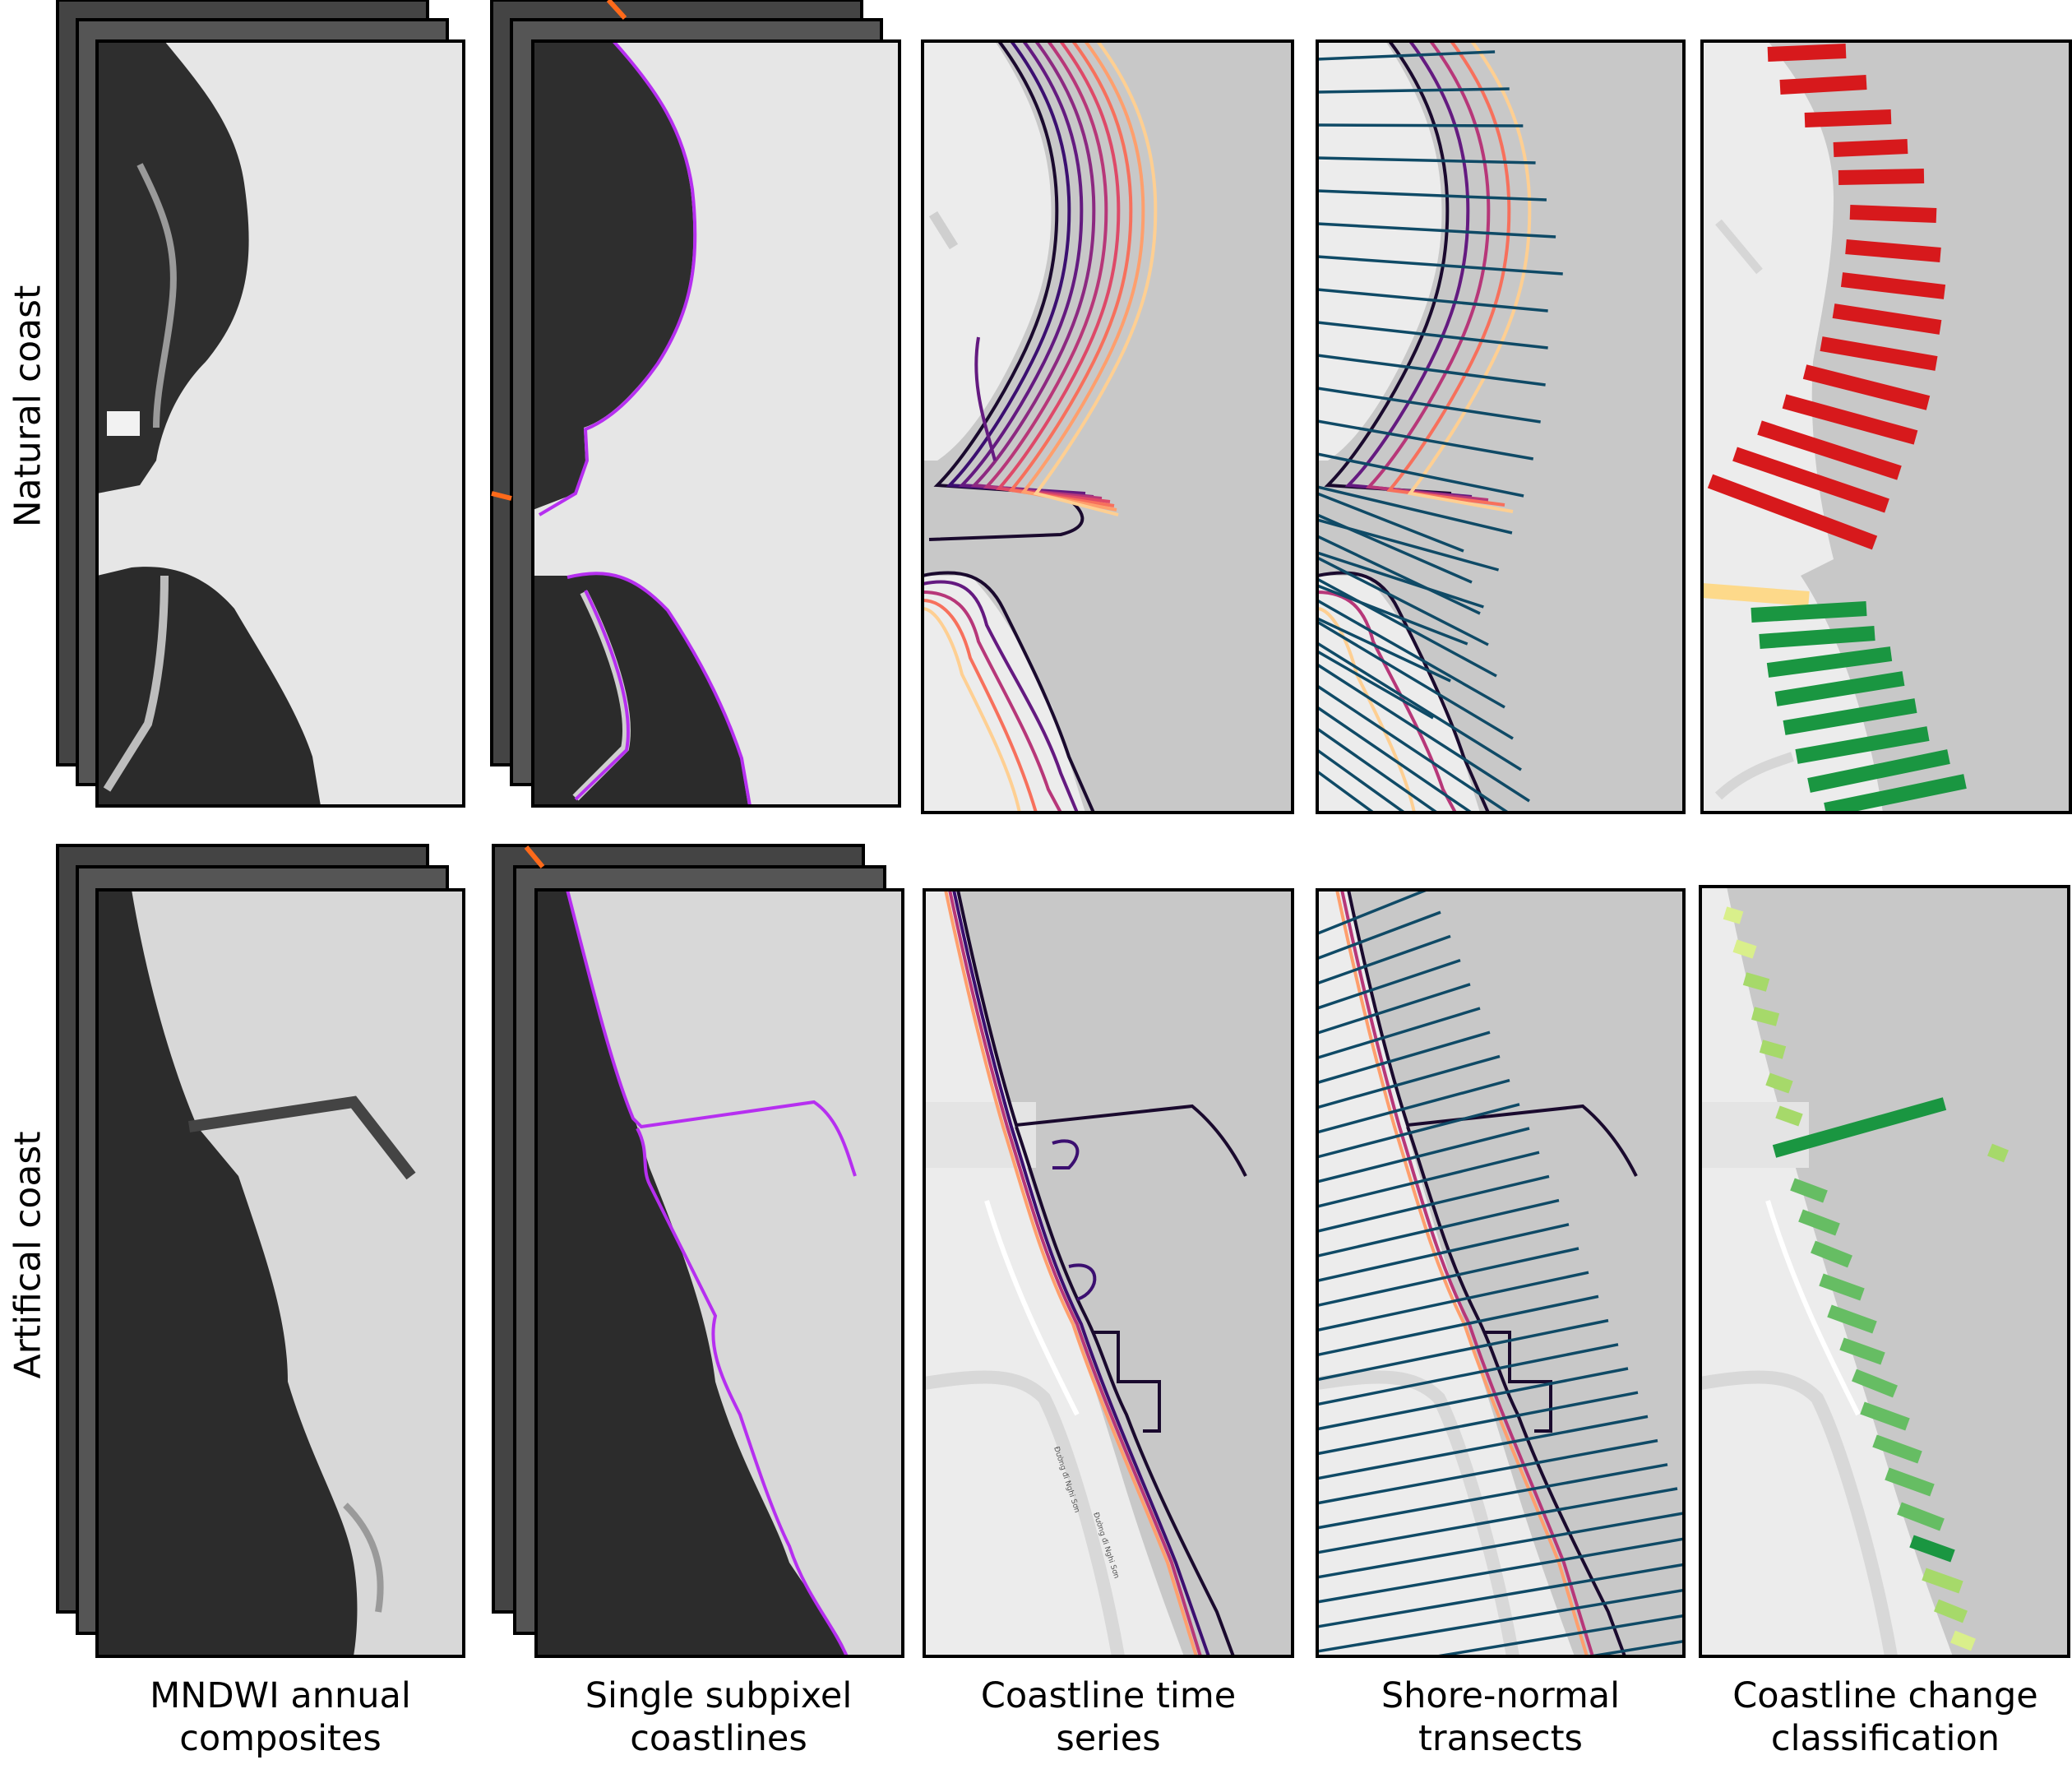 The height and width of the screenshot is (1783, 2072). Describe the element at coordinates (1108, 1696) in the screenshot. I see `column-label-line: Coastline time` at that location.